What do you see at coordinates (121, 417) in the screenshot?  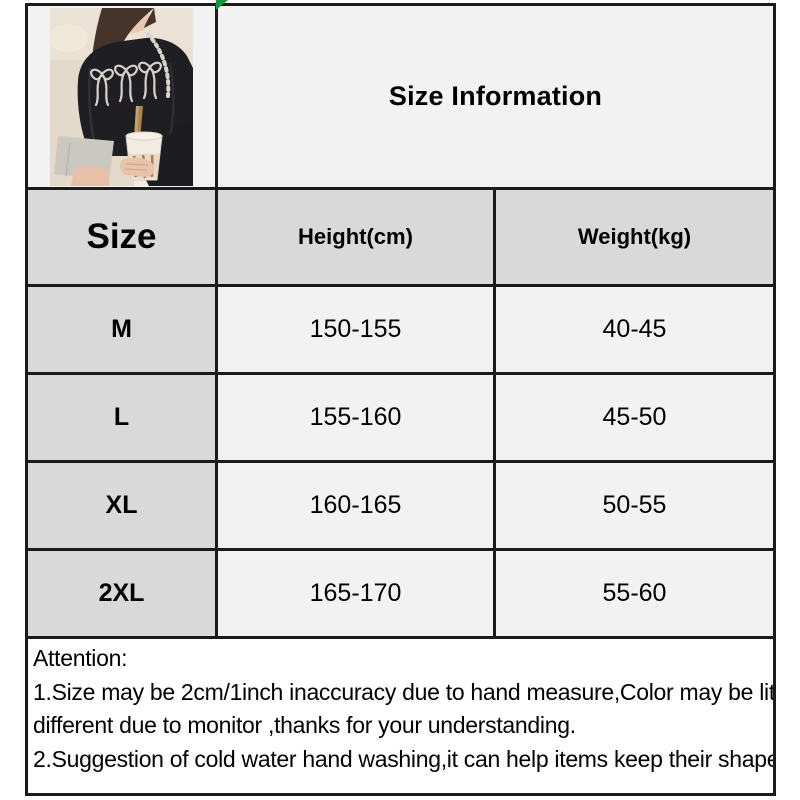 I see `size-label: L` at bounding box center [121, 417].